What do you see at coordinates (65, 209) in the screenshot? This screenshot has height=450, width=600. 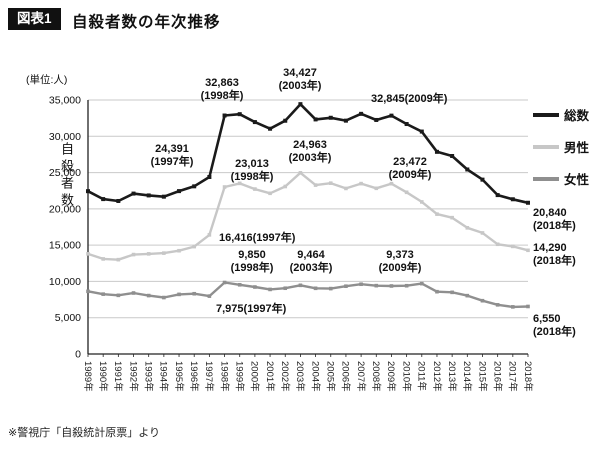 I see `svg-text: 20,000` at bounding box center [65, 209].